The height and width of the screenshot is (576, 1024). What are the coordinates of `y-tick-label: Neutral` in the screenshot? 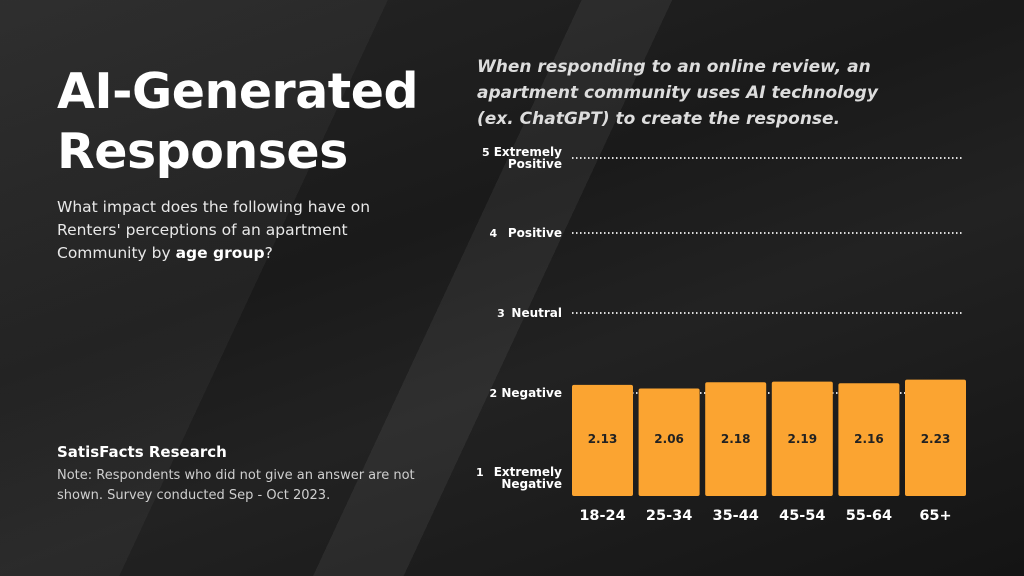 It's located at (536, 313).